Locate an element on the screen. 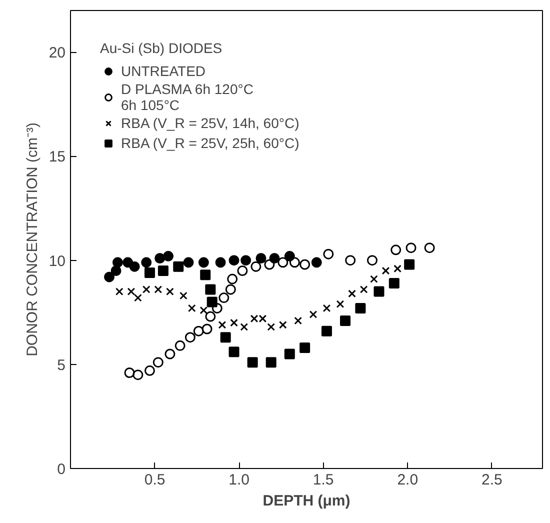 This screenshot has height=523, width=550. y-tick-label: 0 is located at coordinates (61, 469).